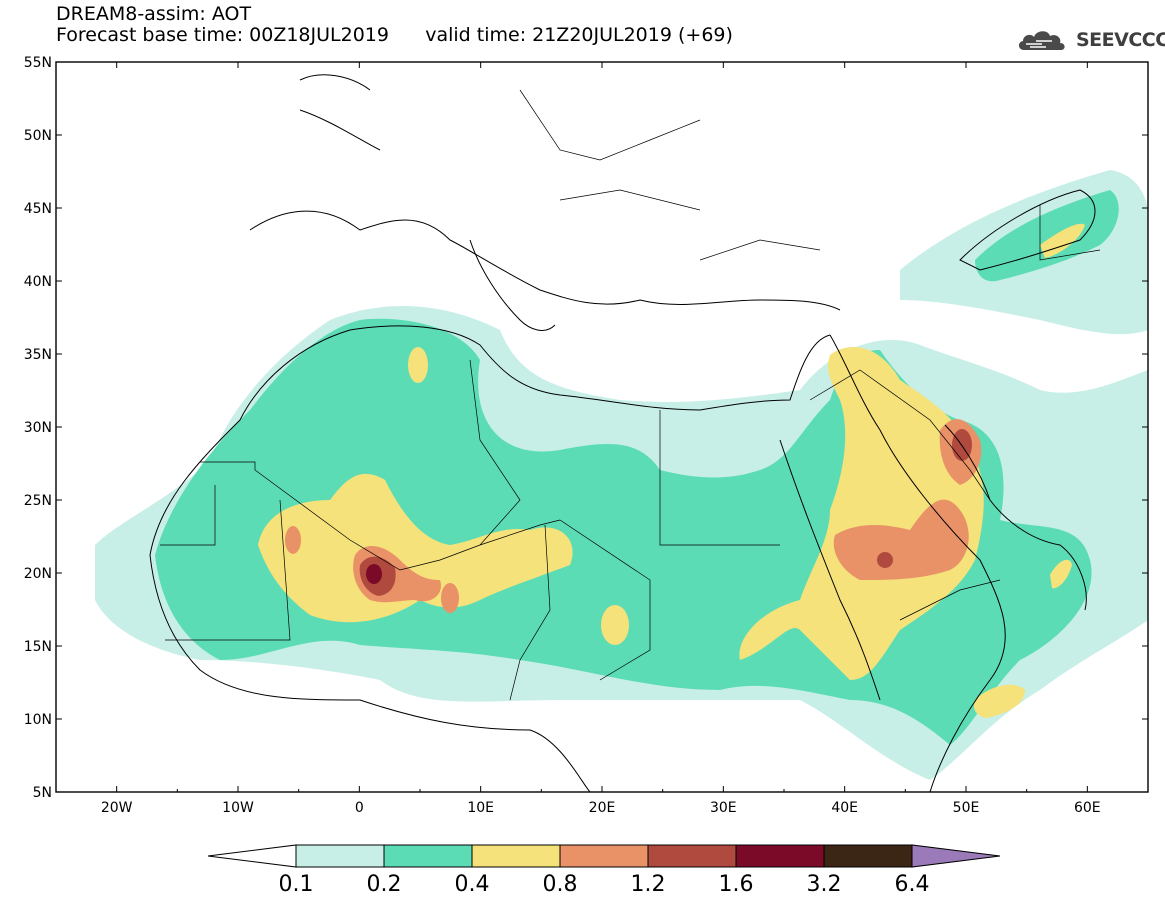 The width and height of the screenshot is (1165, 905). I want to click on lat-label: 45N, so click(38, 209).